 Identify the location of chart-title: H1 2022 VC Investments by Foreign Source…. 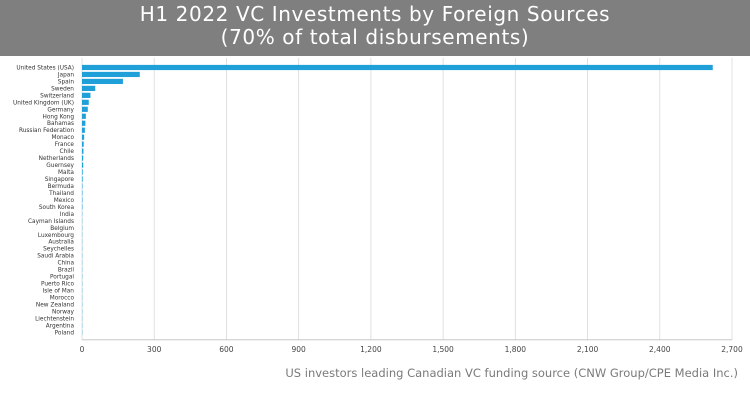
(375, 14).